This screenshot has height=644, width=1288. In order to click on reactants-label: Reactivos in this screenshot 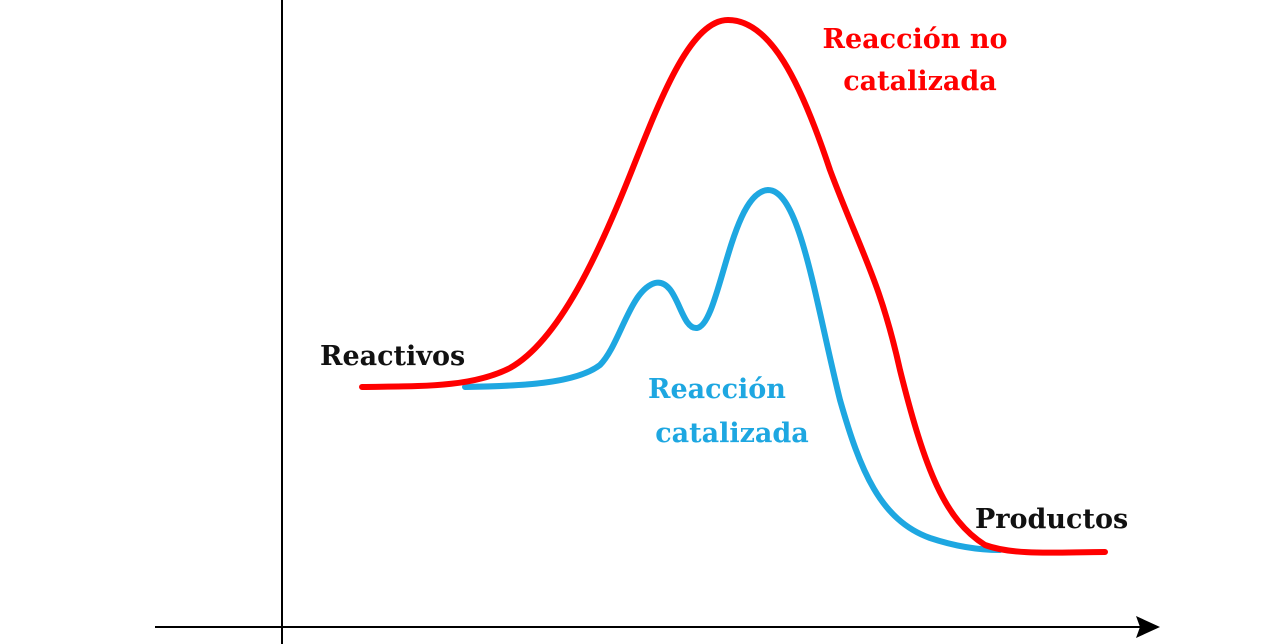, I will do `click(392, 356)`.